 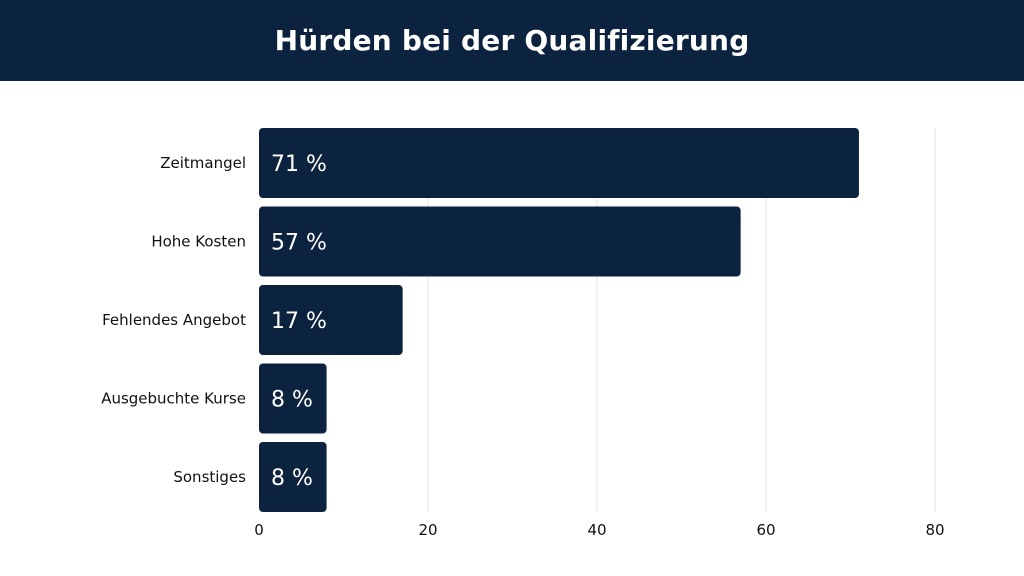 What do you see at coordinates (198, 242) in the screenshot?
I see `category-label: Hohe Kosten` at bounding box center [198, 242].